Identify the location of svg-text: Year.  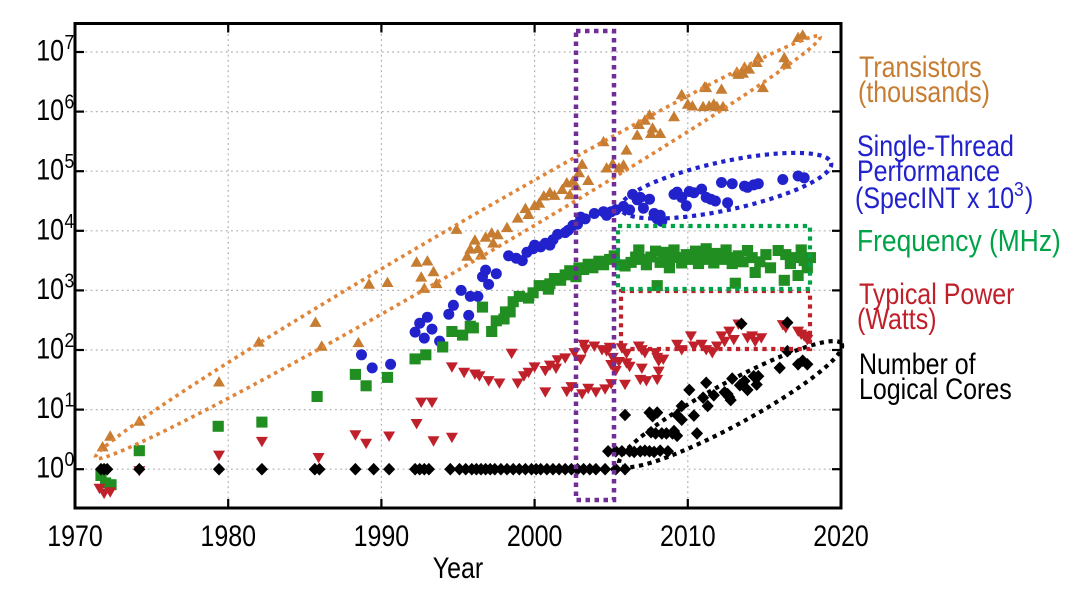
(458, 567).